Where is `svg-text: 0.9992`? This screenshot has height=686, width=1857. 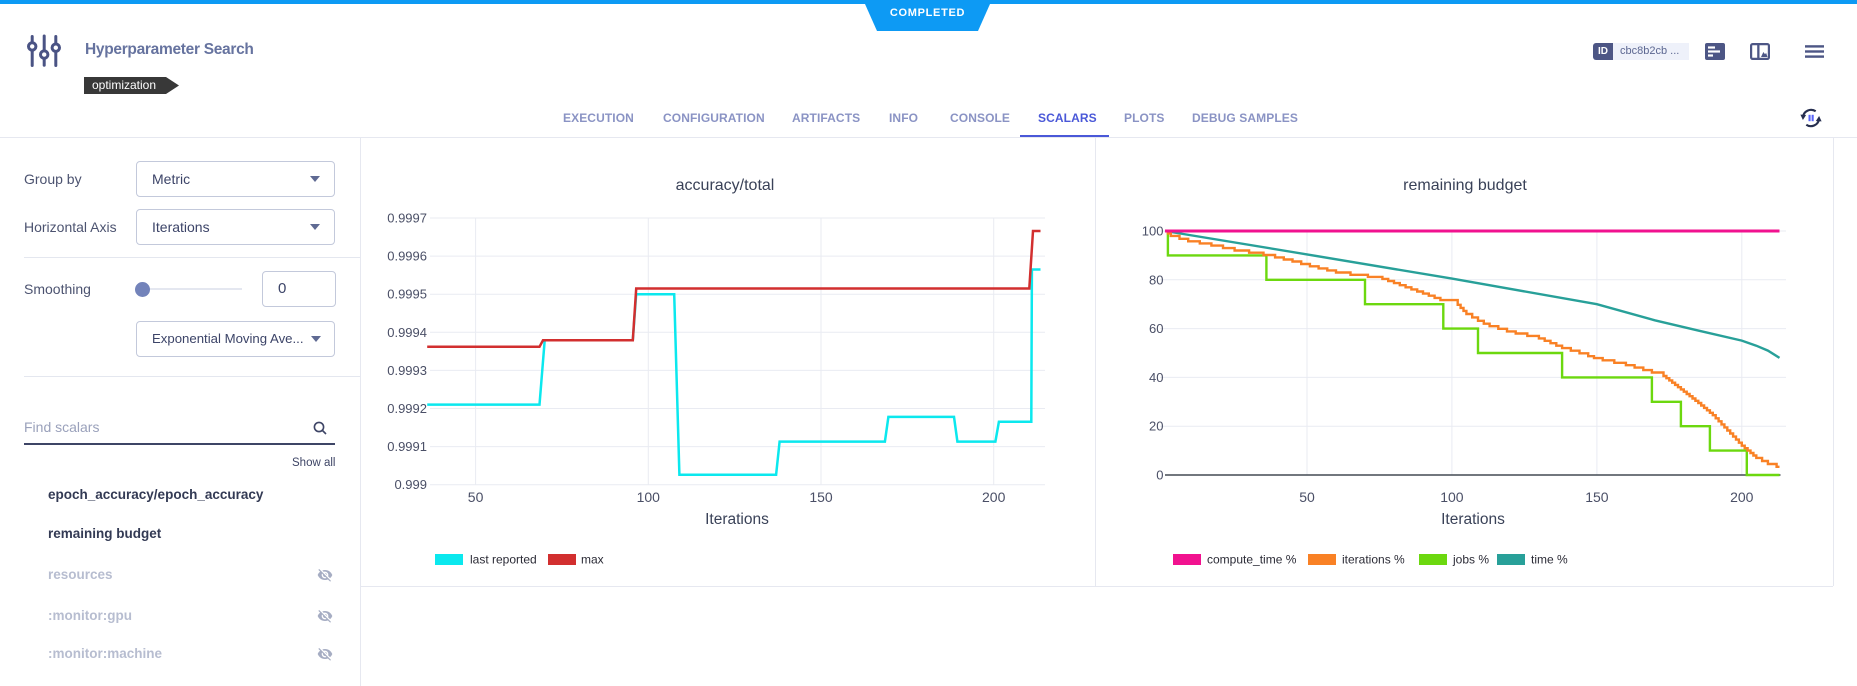
svg-text: 0.9992 is located at coordinates (407, 408).